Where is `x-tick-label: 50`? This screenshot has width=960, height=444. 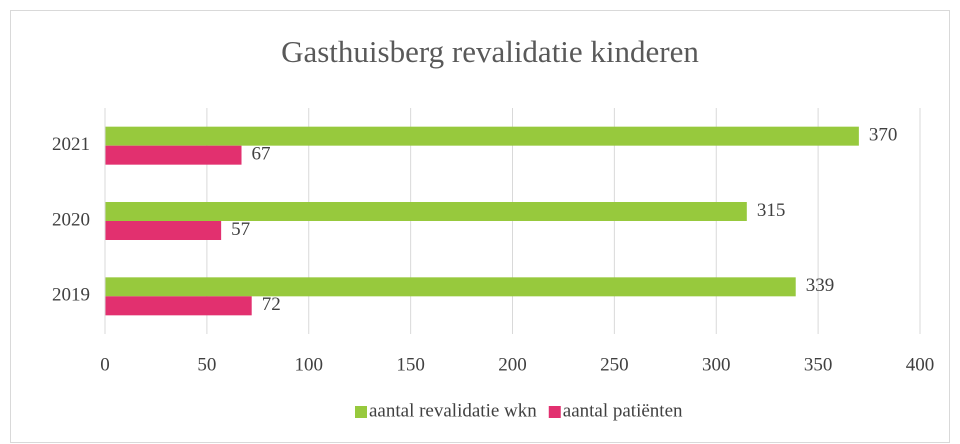 x-tick-label: 50 is located at coordinates (206, 364).